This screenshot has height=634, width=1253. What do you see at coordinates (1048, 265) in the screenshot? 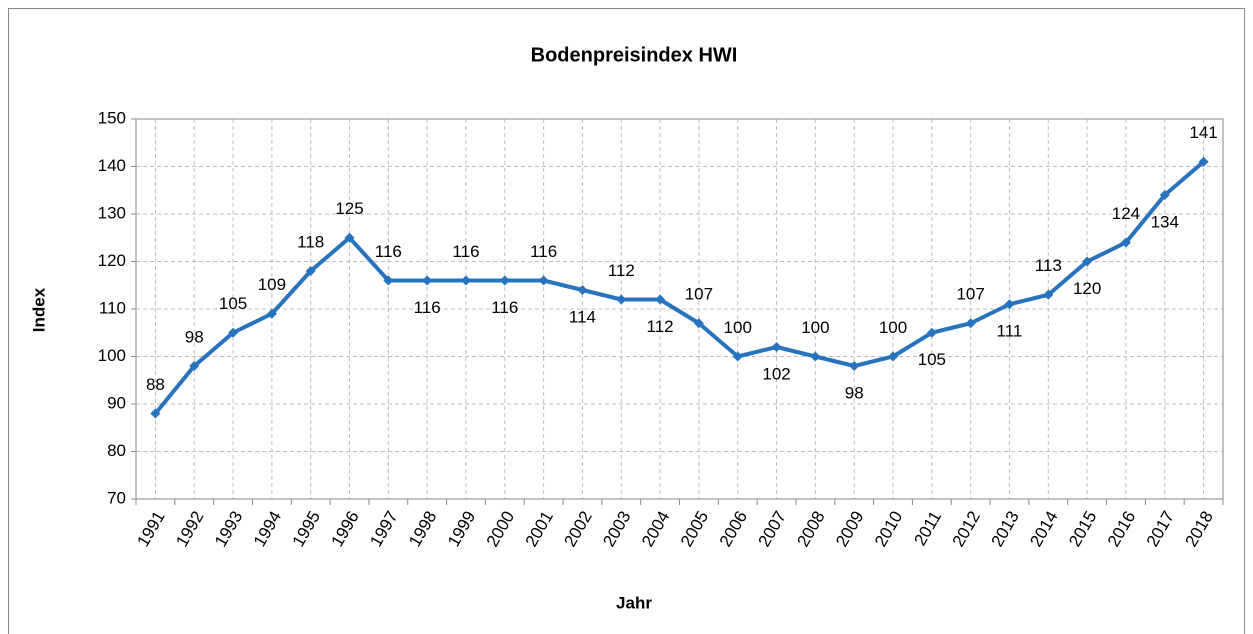
I see `data-label: 113` at bounding box center [1048, 265].